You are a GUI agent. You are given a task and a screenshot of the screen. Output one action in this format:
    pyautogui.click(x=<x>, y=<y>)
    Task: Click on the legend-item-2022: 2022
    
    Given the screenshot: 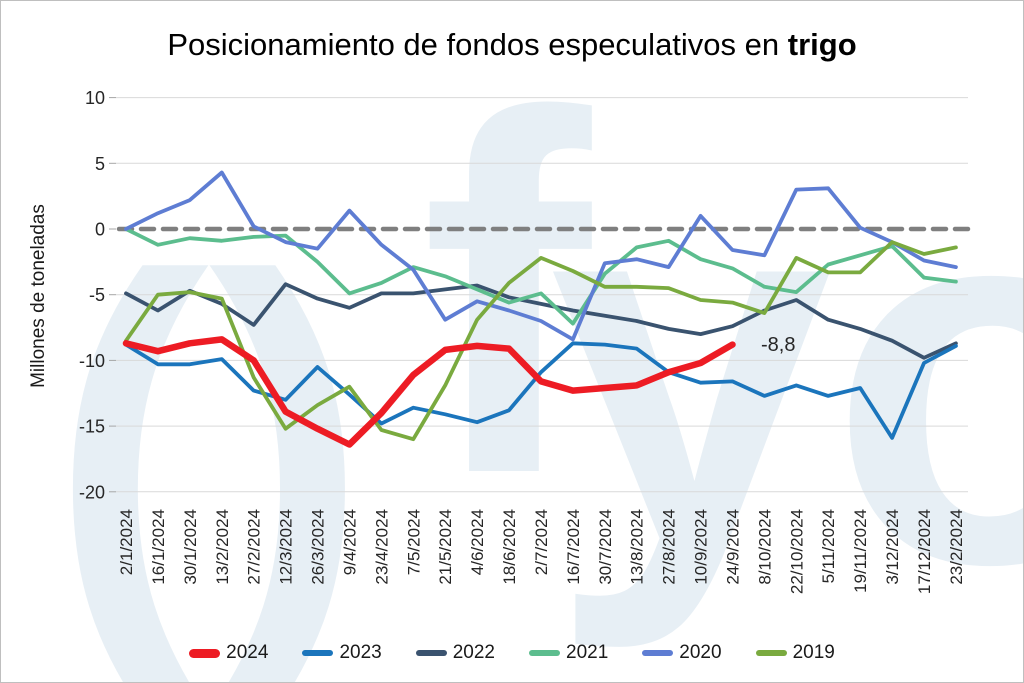 What is the action you would take?
    pyautogui.click(x=455, y=653)
    